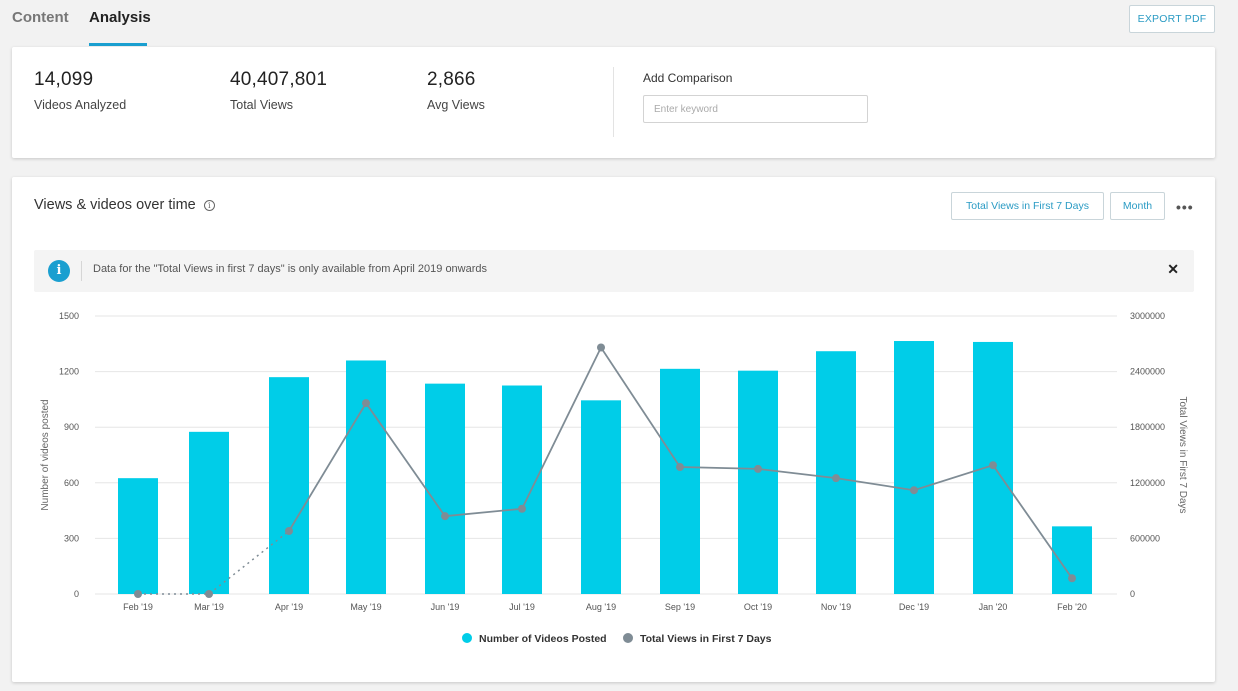 This screenshot has height=691, width=1238. Describe the element at coordinates (1137, 206) in the screenshot. I see `period-select-button: Month` at that location.